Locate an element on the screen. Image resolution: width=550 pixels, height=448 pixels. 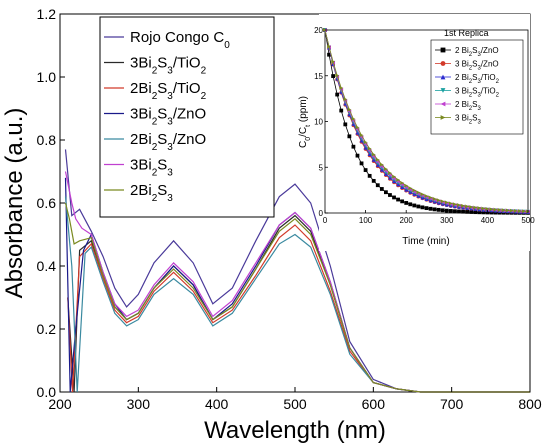
main-x-tick-label: 800 is located at coordinates (530, 404).